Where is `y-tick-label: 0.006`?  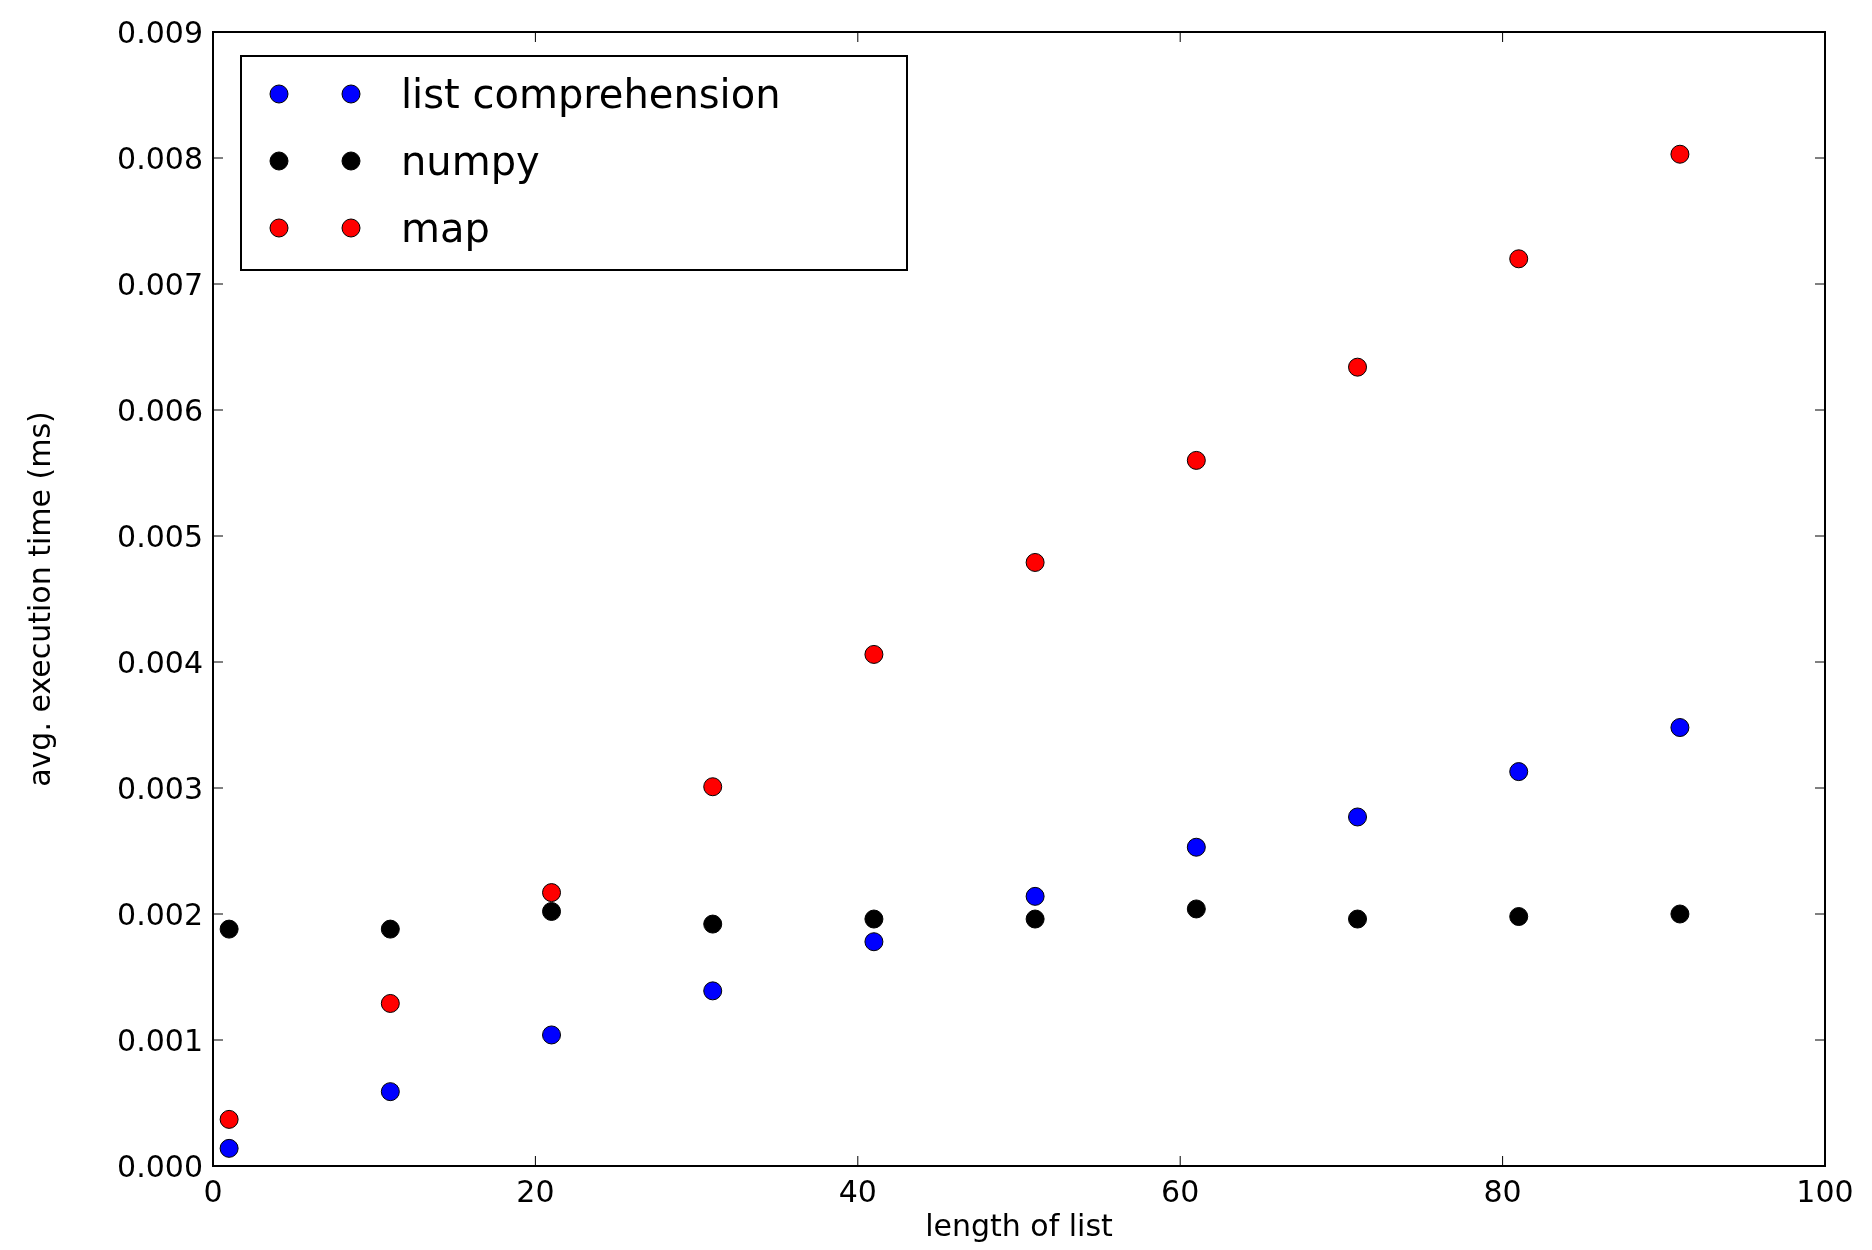
y-tick-label: 0.006 is located at coordinates (160, 410).